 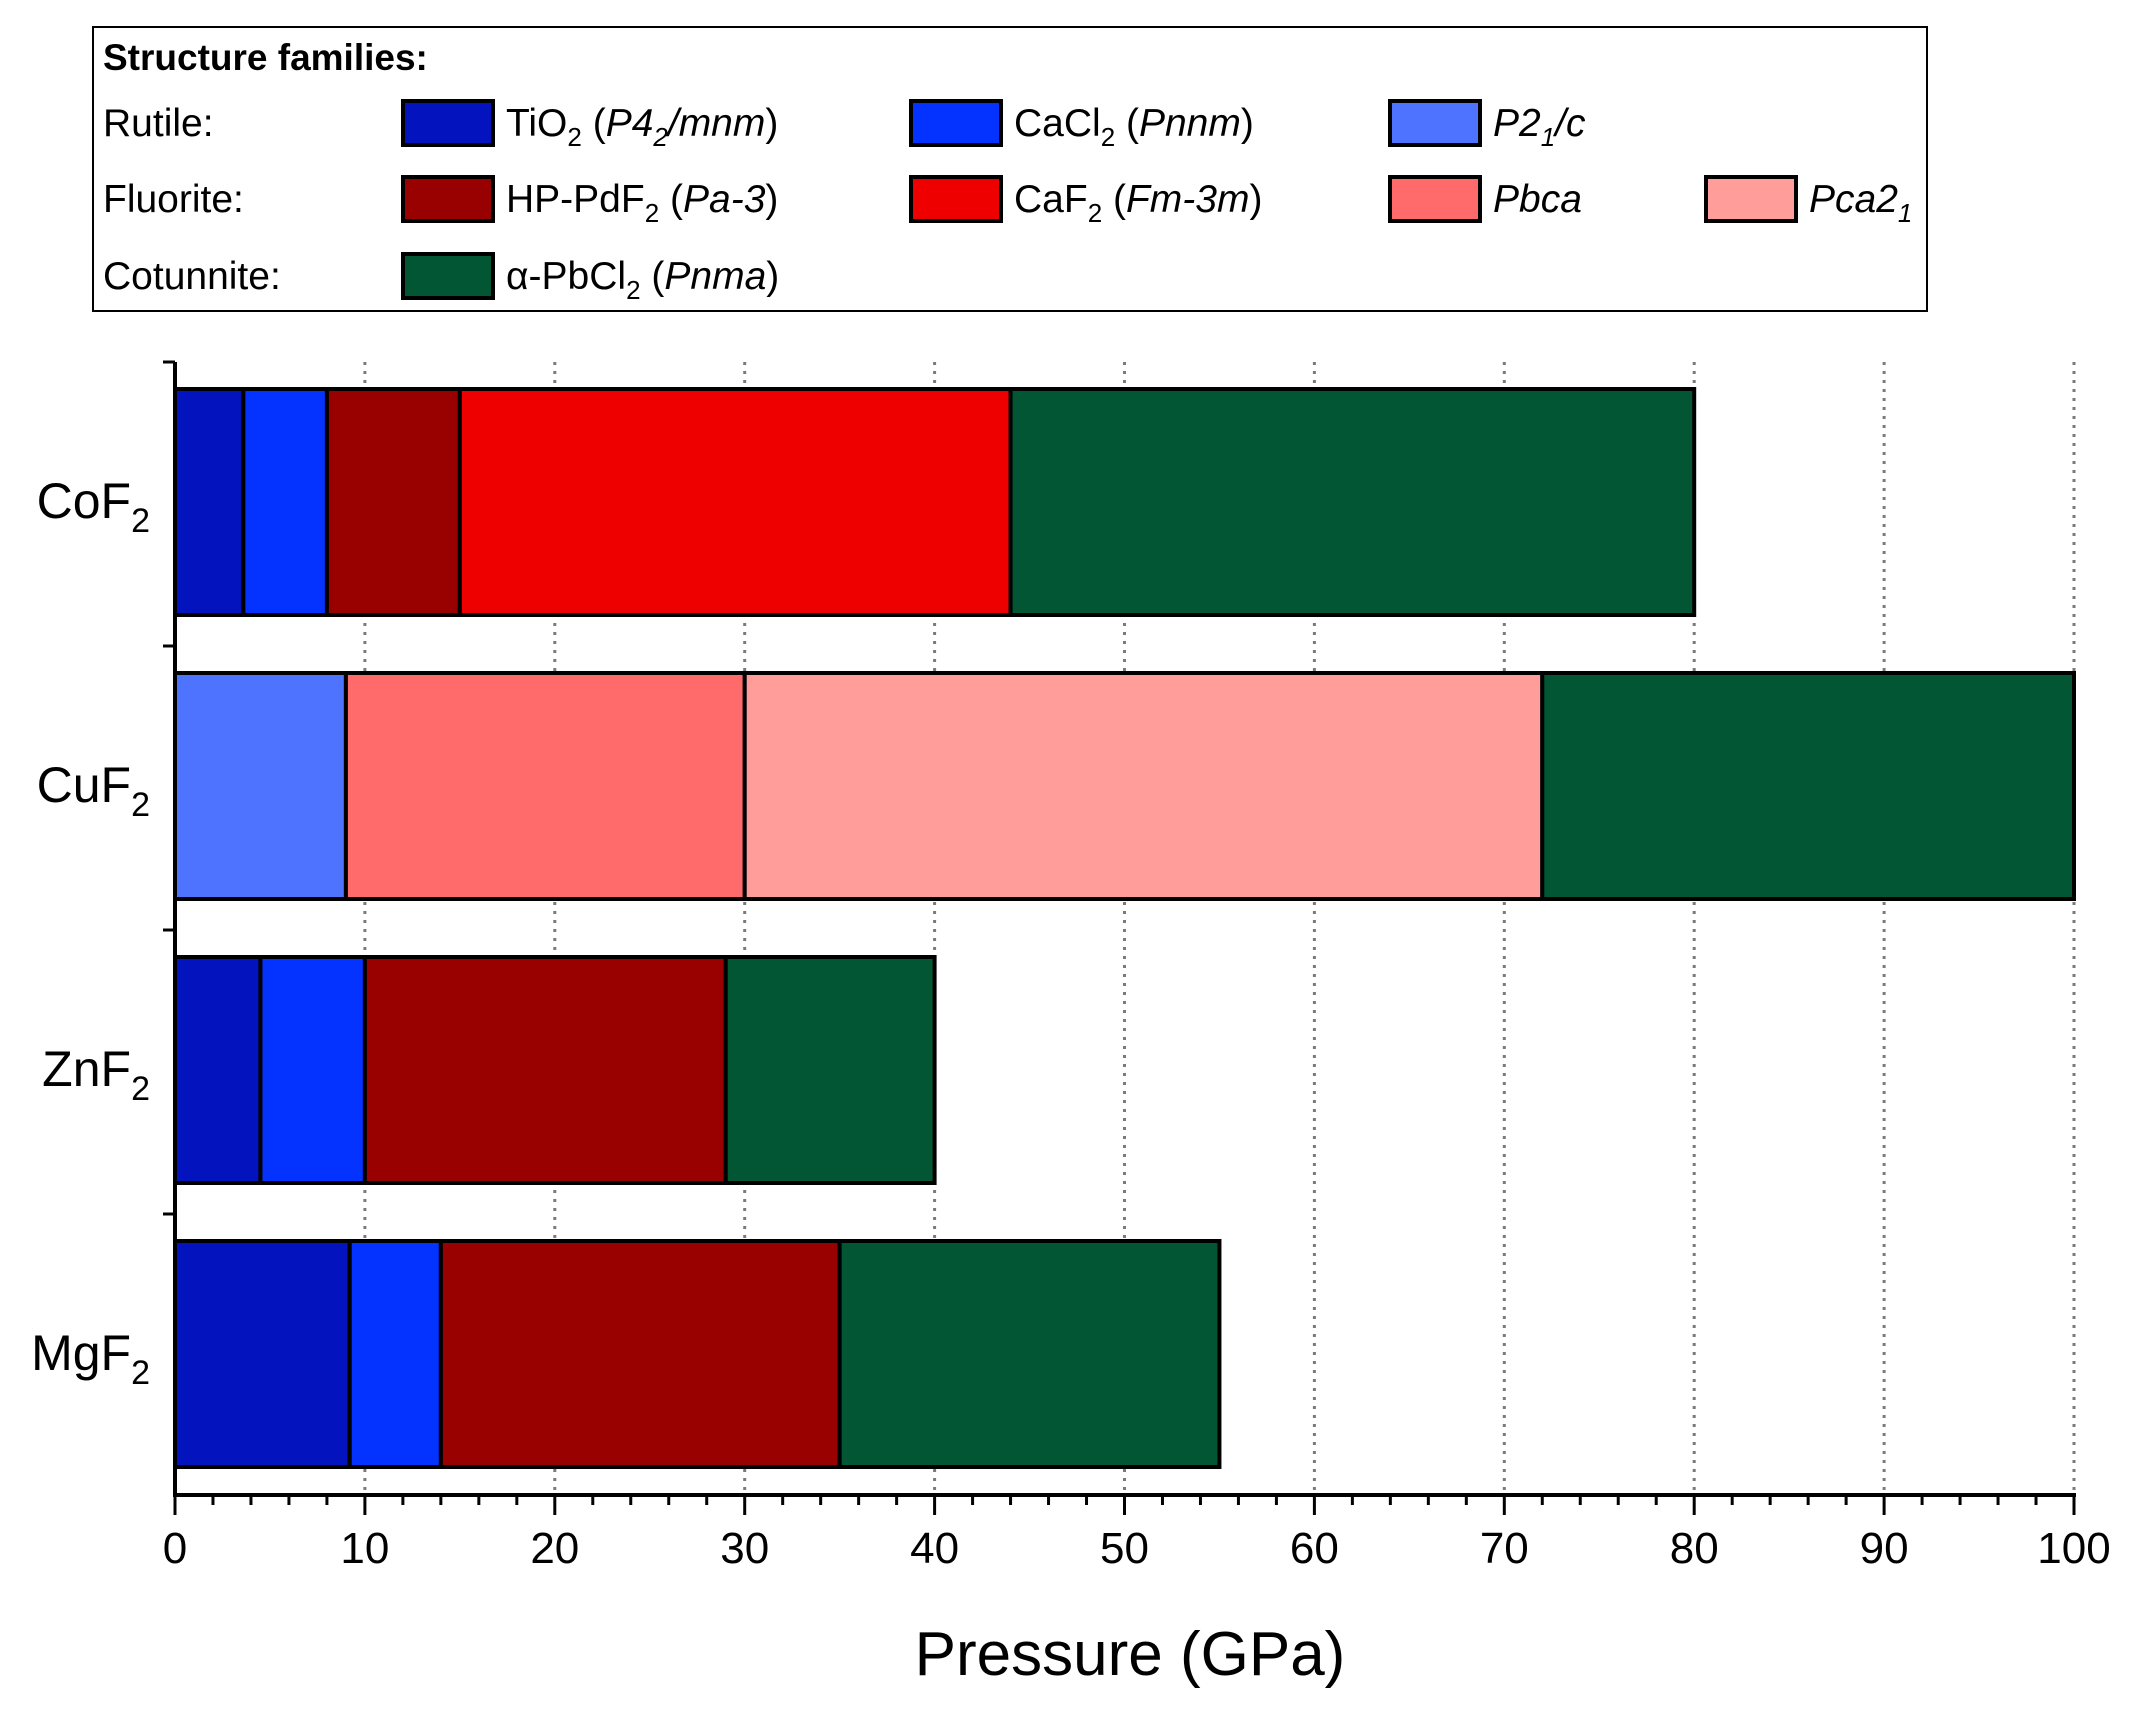 I want to click on x-tick-label: 20, so click(x=554, y=1548).